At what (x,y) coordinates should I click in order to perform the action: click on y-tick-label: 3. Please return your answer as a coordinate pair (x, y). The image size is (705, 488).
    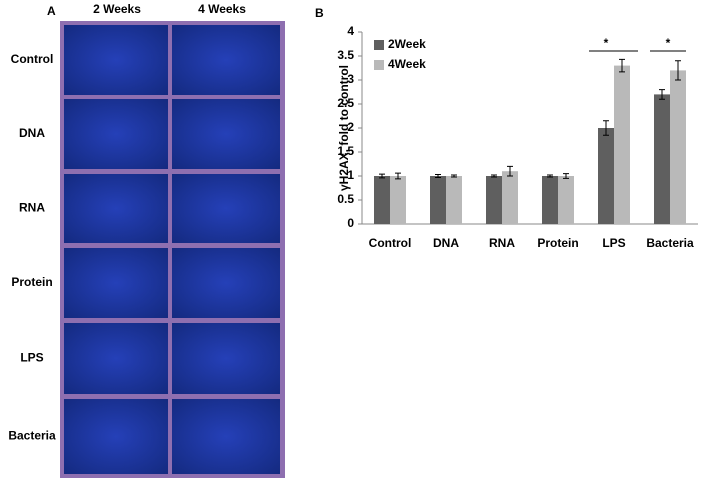
    Looking at the image, I should click on (350, 79).